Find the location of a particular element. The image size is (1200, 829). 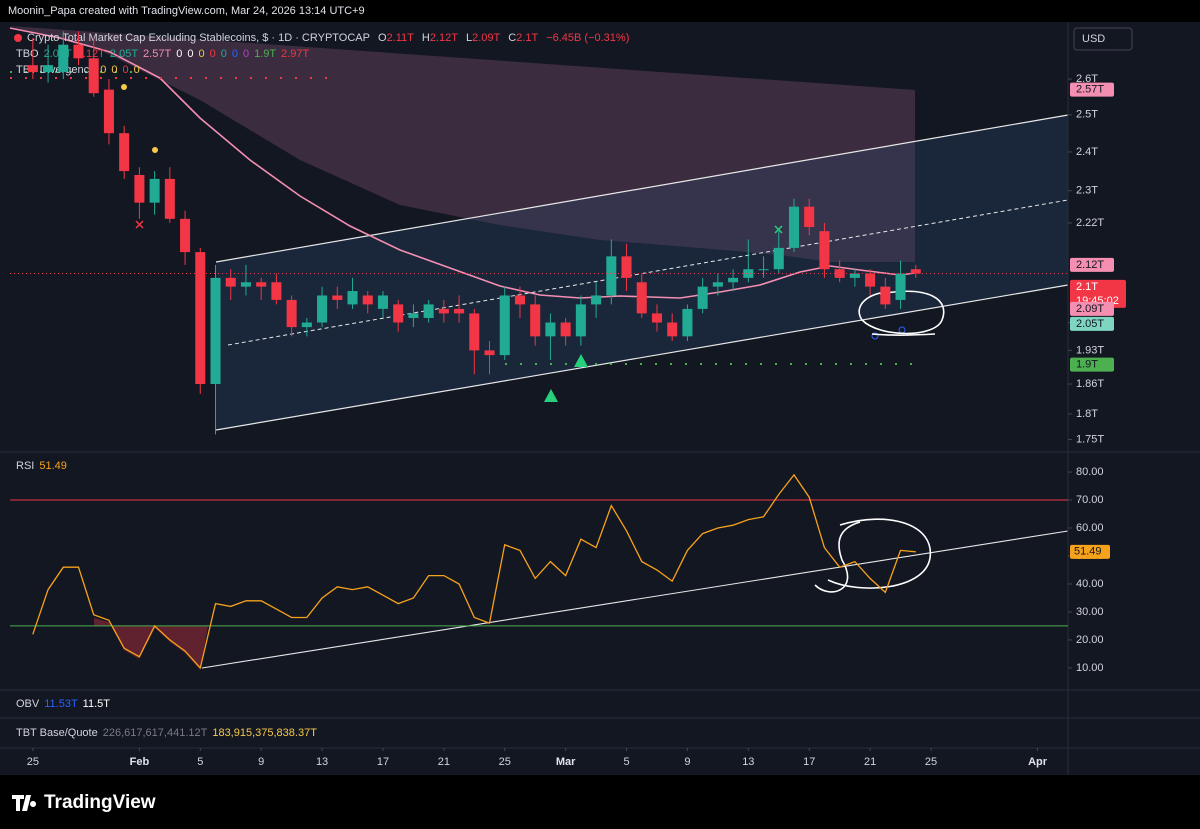

price-badge-label: 2.05T is located at coordinates (1090, 324).